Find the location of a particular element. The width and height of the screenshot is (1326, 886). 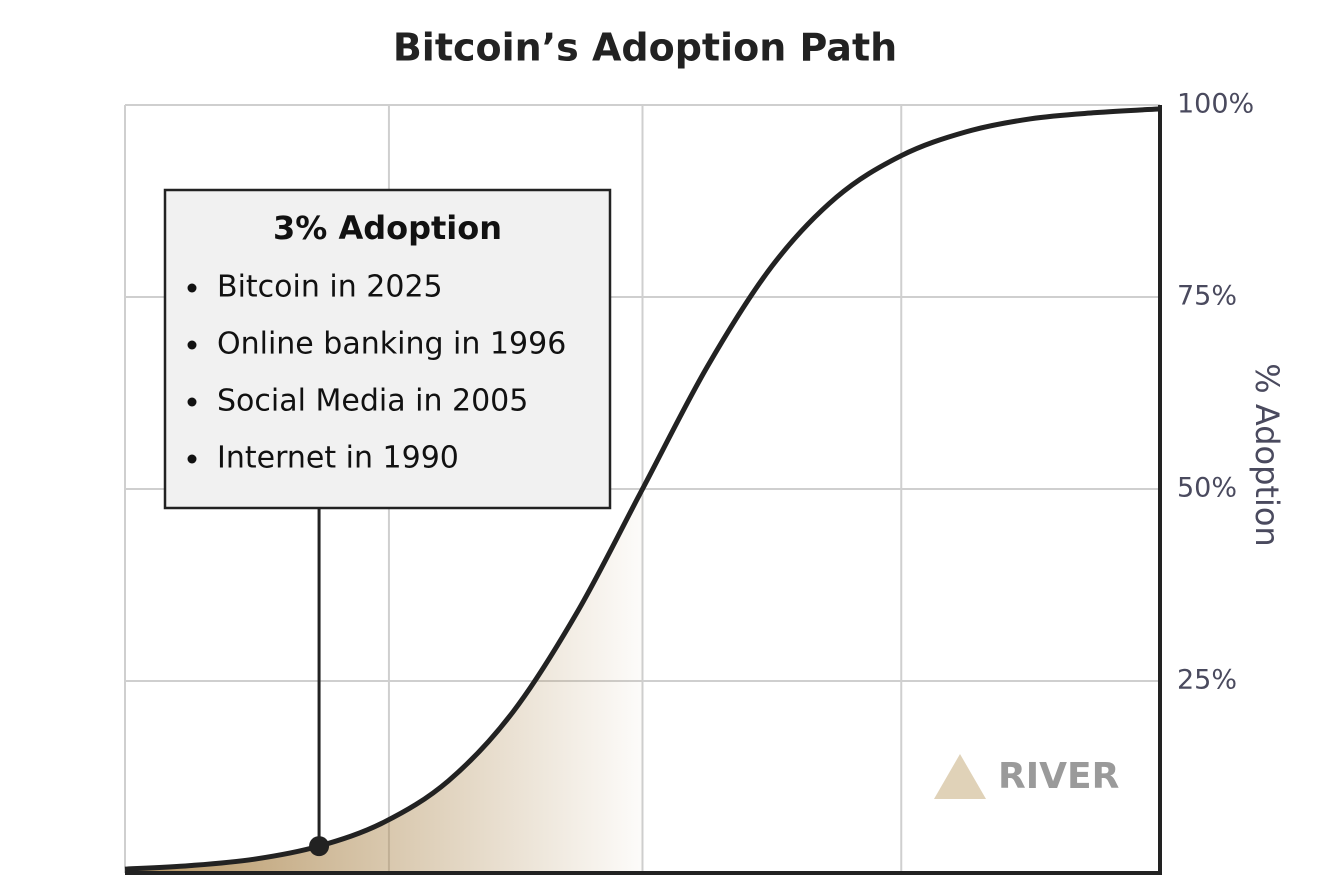

logo-icon is located at coordinates (960, 776).